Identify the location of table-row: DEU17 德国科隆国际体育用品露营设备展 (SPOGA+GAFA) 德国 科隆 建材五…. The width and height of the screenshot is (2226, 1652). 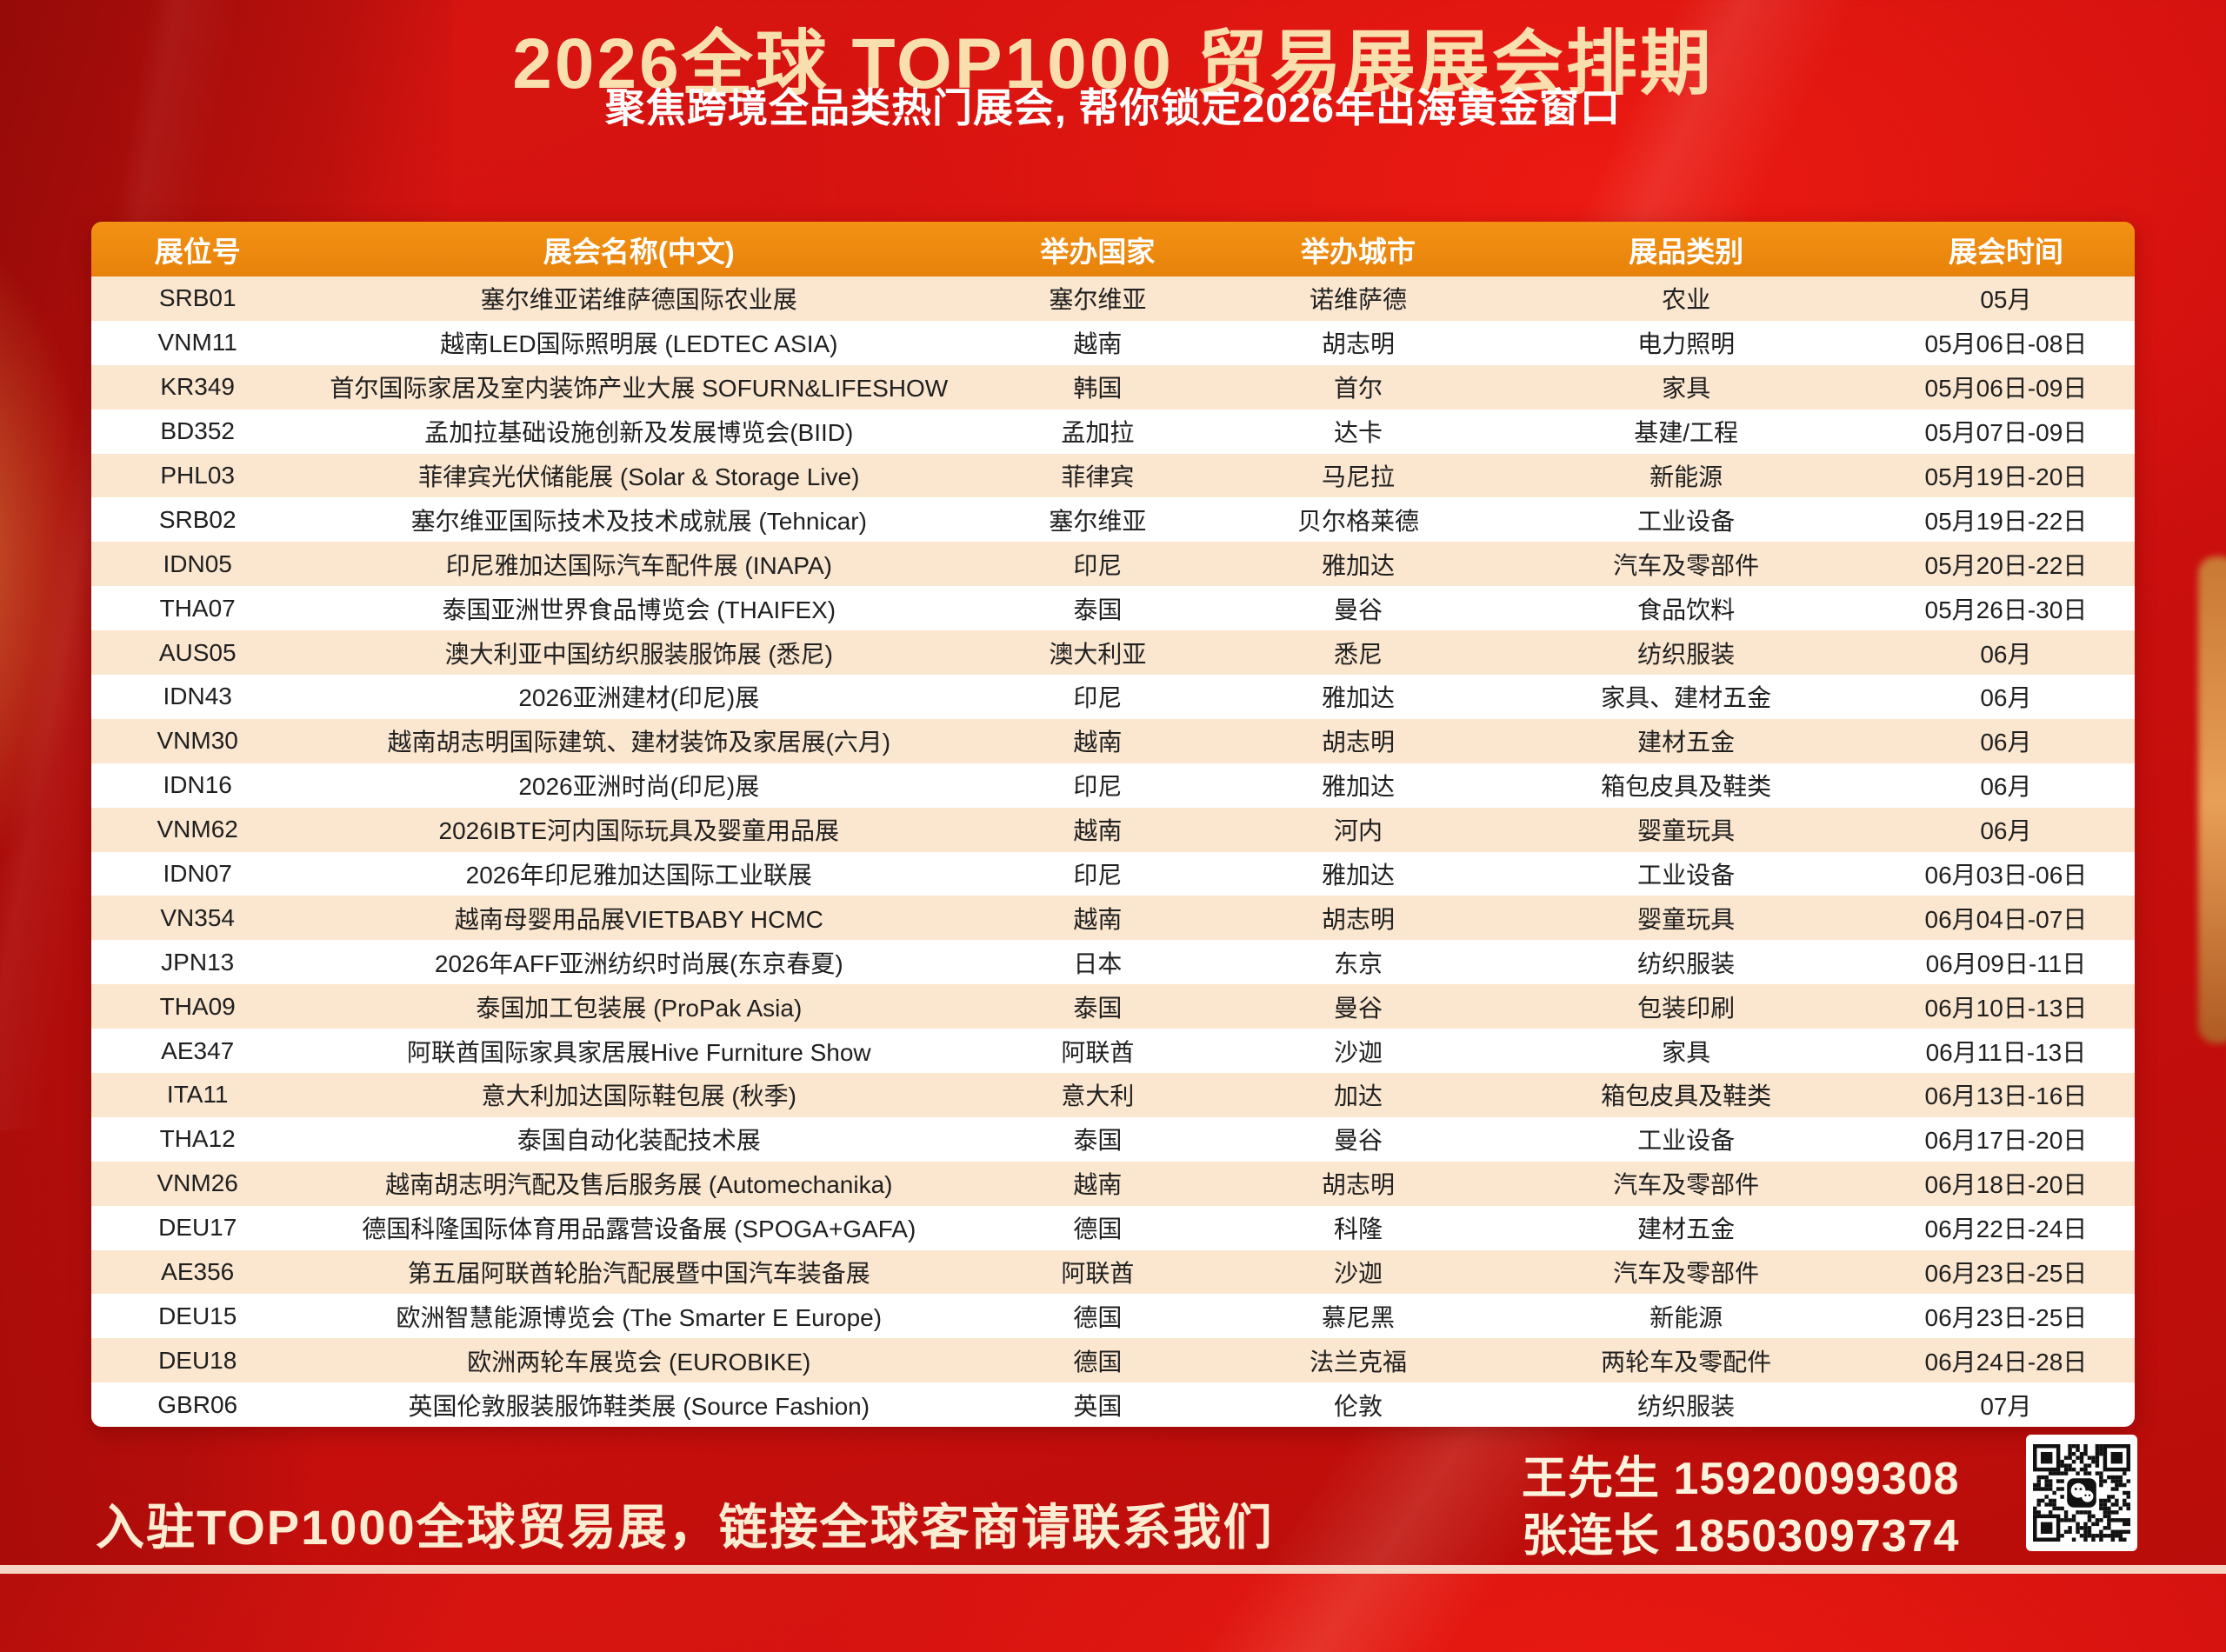
(1113, 1227).